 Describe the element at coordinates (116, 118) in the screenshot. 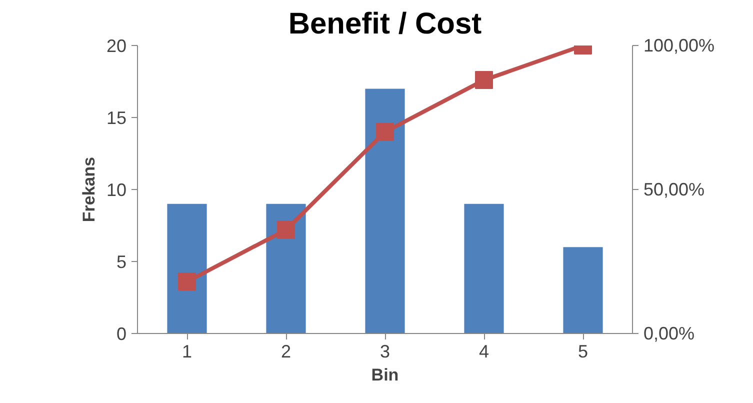

I see `y-tick-label: 15` at that location.